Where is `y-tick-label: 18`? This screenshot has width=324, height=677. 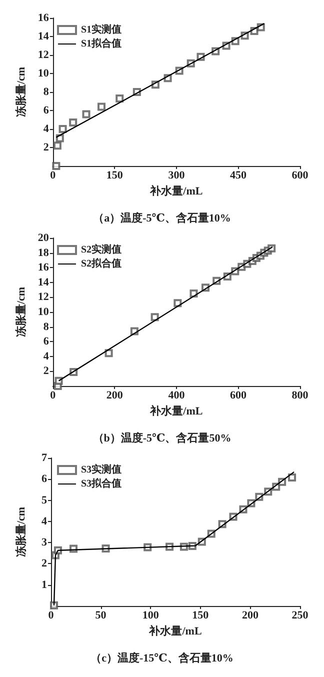 y-tick-label: 18 is located at coordinates (44, 252).